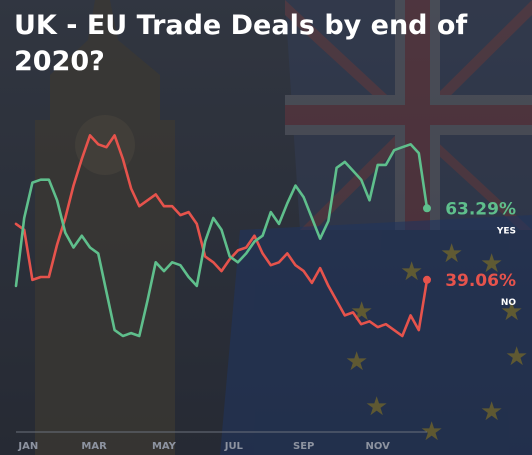 This screenshot has width=532, height=455. I want to click on clock-face, so click(105, 145).